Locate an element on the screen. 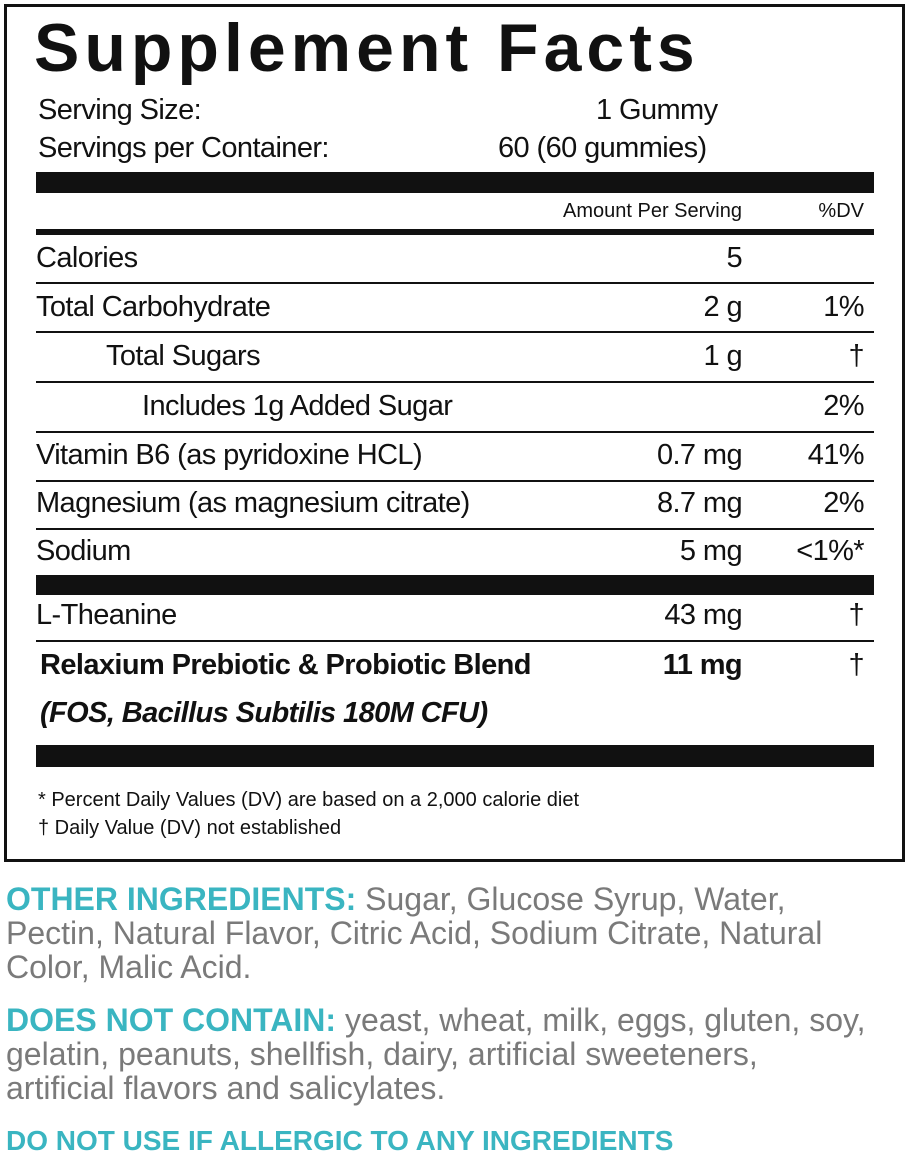 Image resolution: width=909 pixels, height=1158 pixels. nutrient-name: Magnesium (as magnesium citrate) is located at coordinates (253, 503).